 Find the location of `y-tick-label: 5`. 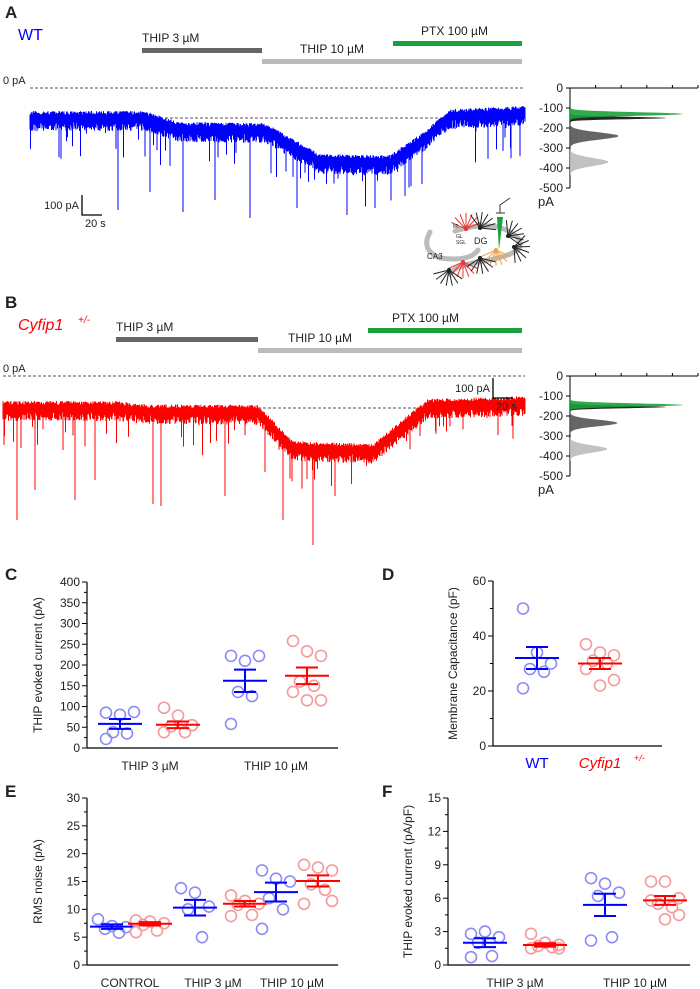

y-tick-label: 5 is located at coordinates (76, 937).